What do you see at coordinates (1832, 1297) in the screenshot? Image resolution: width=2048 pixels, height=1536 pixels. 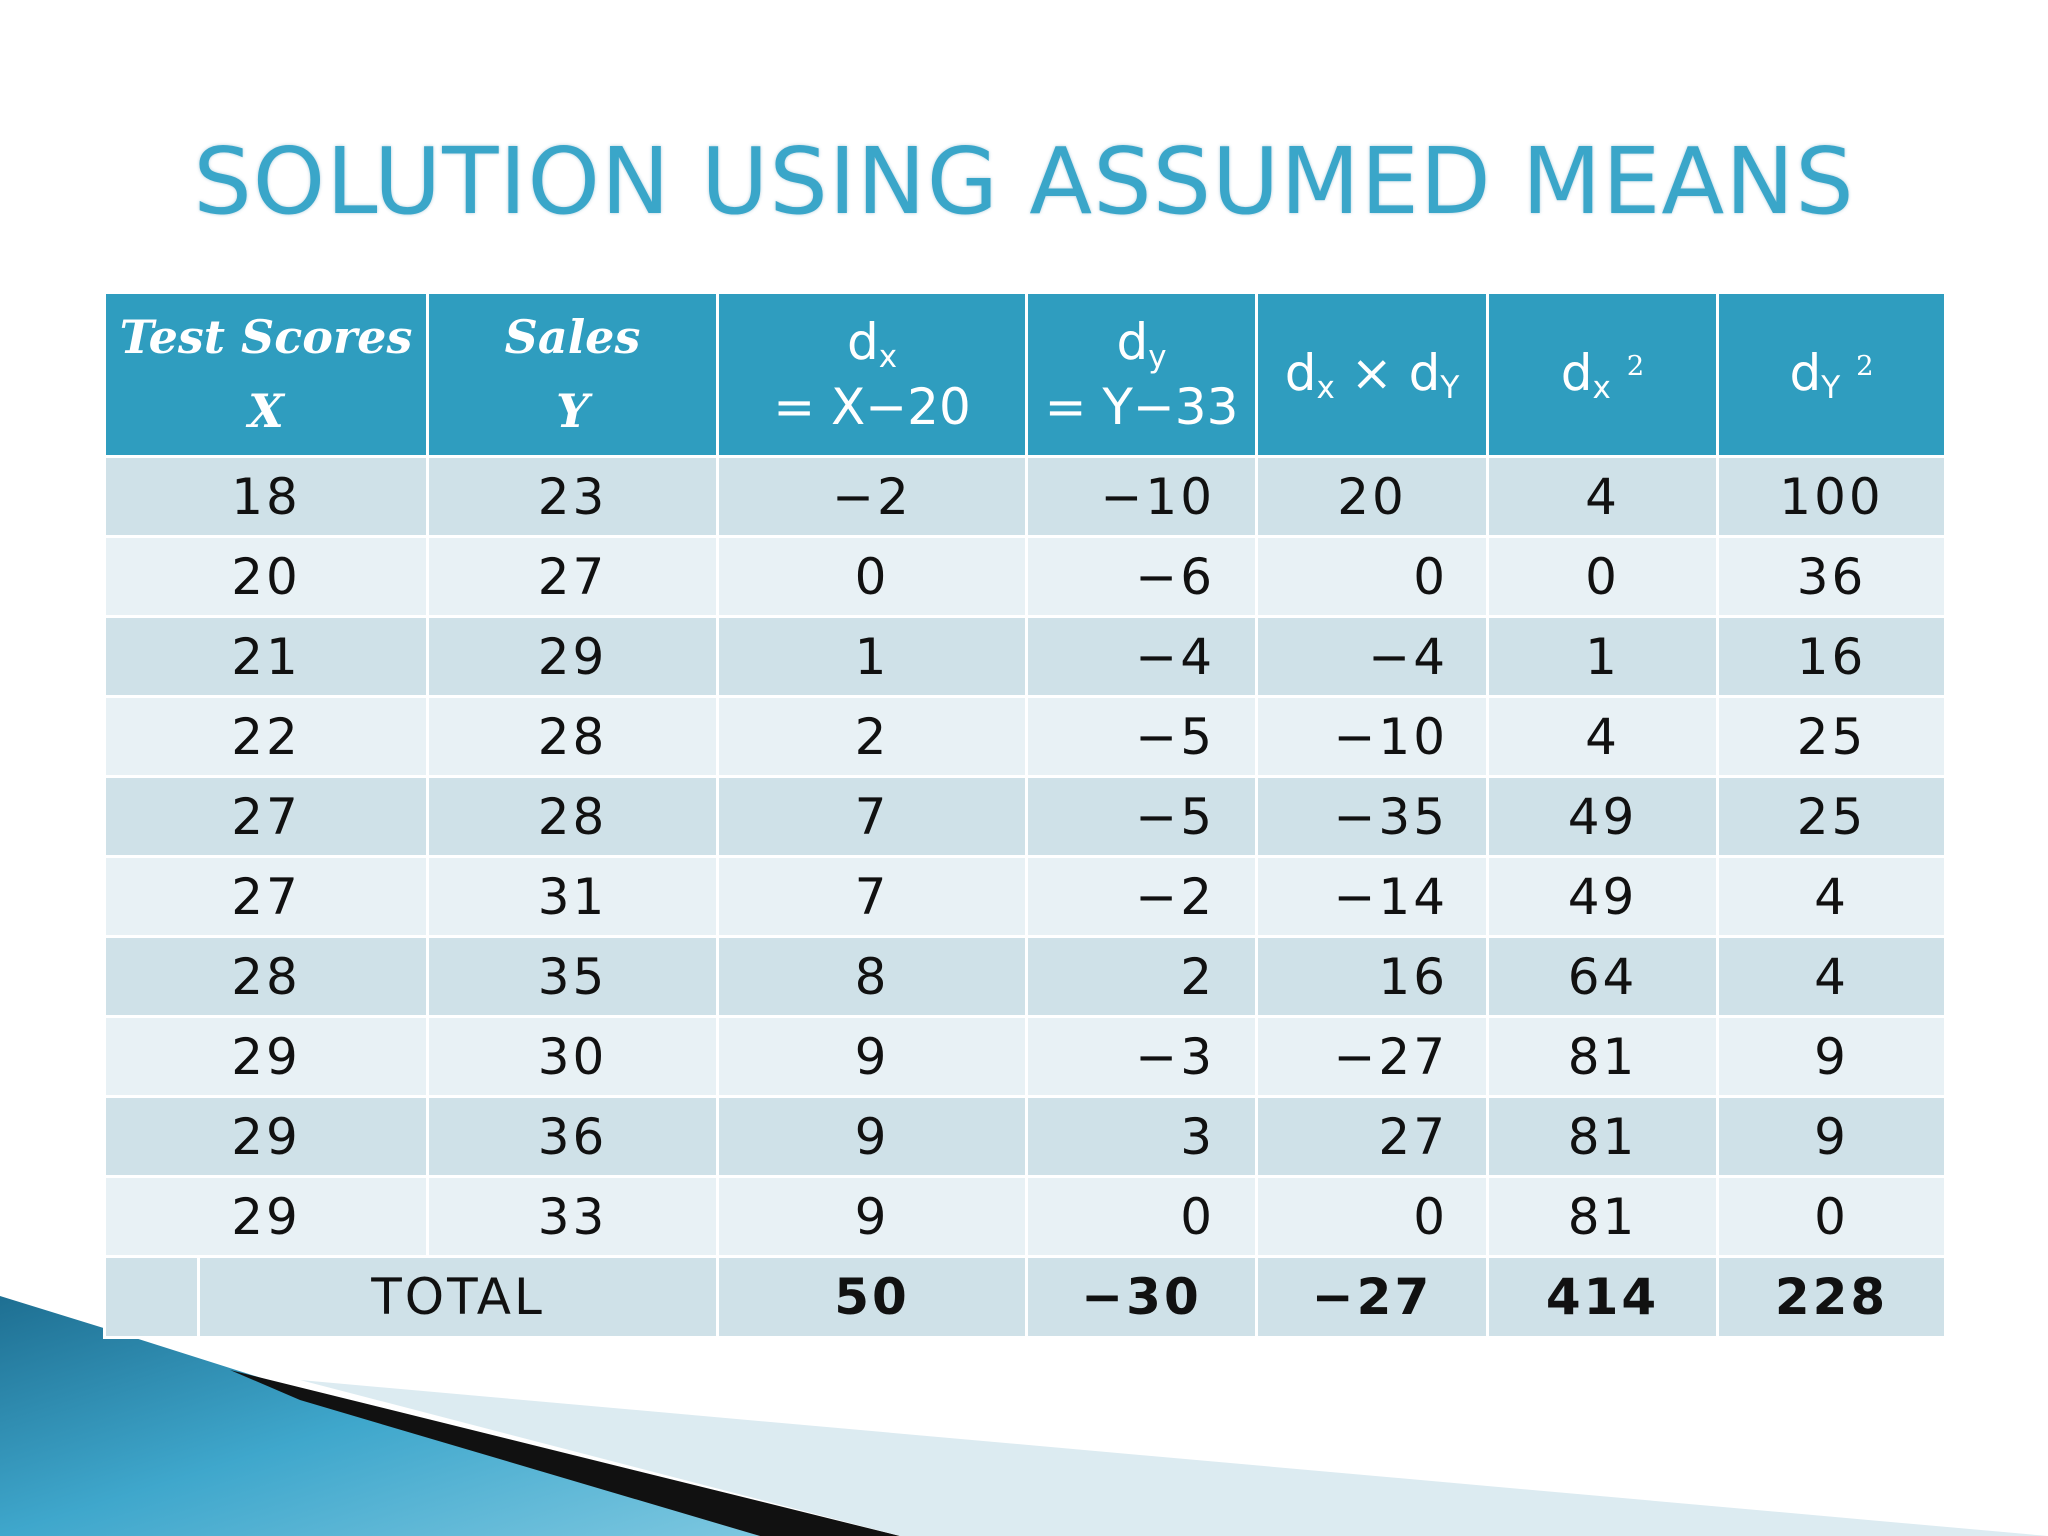 I see `total-dy2: 228` at bounding box center [1832, 1297].